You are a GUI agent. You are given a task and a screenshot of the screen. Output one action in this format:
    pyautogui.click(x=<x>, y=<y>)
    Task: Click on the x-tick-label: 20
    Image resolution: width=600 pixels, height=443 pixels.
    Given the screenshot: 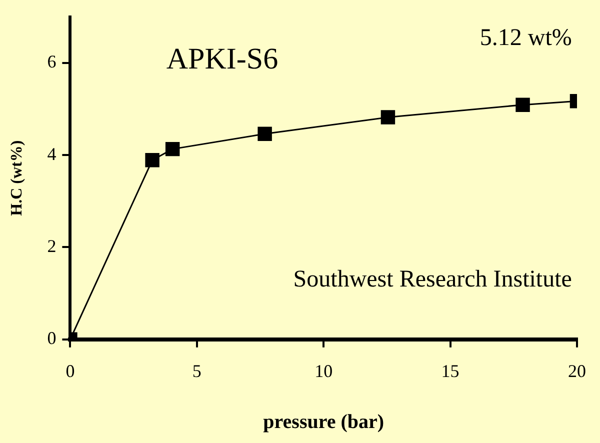 What is the action you would take?
    pyautogui.click(x=577, y=370)
    